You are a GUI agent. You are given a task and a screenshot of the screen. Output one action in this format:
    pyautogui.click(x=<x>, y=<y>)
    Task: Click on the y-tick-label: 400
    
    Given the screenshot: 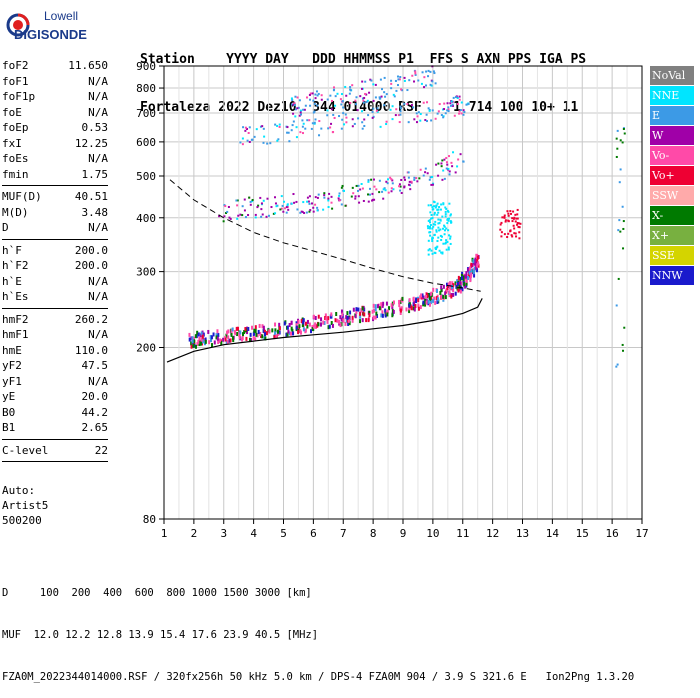 What is the action you would take?
    pyautogui.click(x=146, y=218)
    